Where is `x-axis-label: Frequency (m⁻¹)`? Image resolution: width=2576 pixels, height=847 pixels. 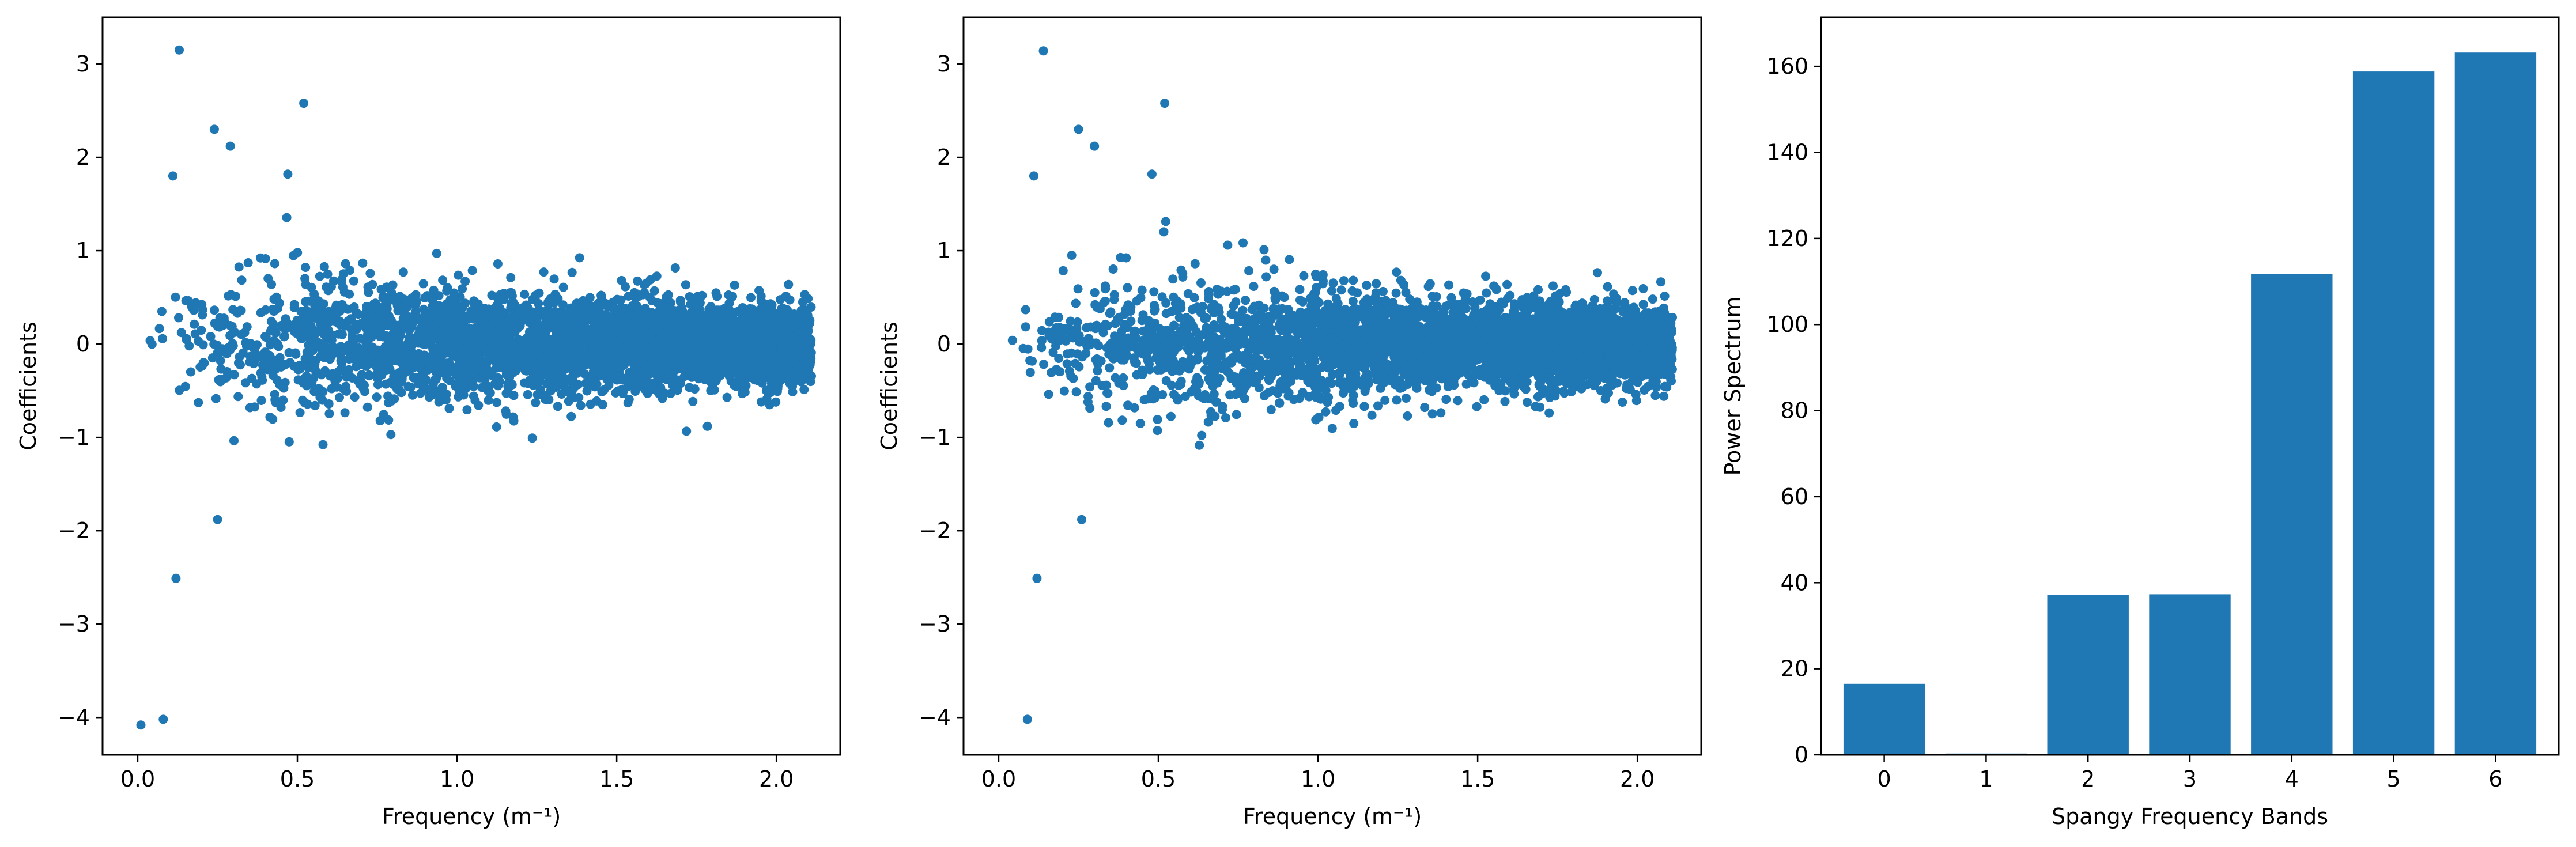
x-axis-label: Frequency (m⁻¹) is located at coordinates (471, 816).